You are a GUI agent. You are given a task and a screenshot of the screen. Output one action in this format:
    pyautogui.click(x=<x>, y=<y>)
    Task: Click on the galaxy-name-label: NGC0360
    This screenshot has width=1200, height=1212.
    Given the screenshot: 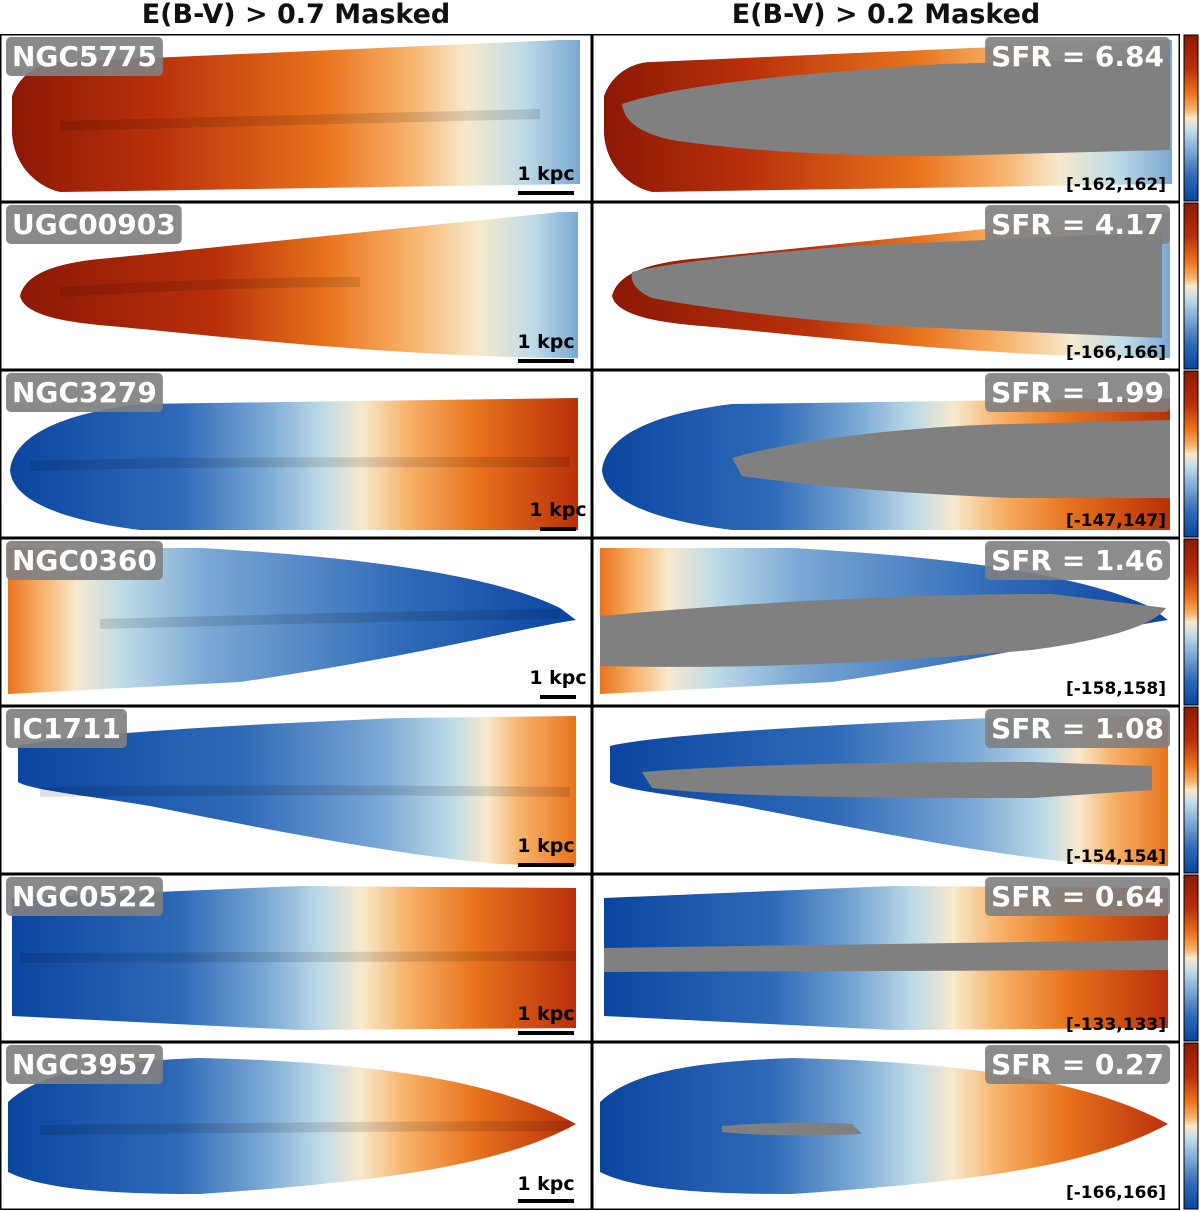 What is the action you would take?
    pyautogui.click(x=84, y=560)
    